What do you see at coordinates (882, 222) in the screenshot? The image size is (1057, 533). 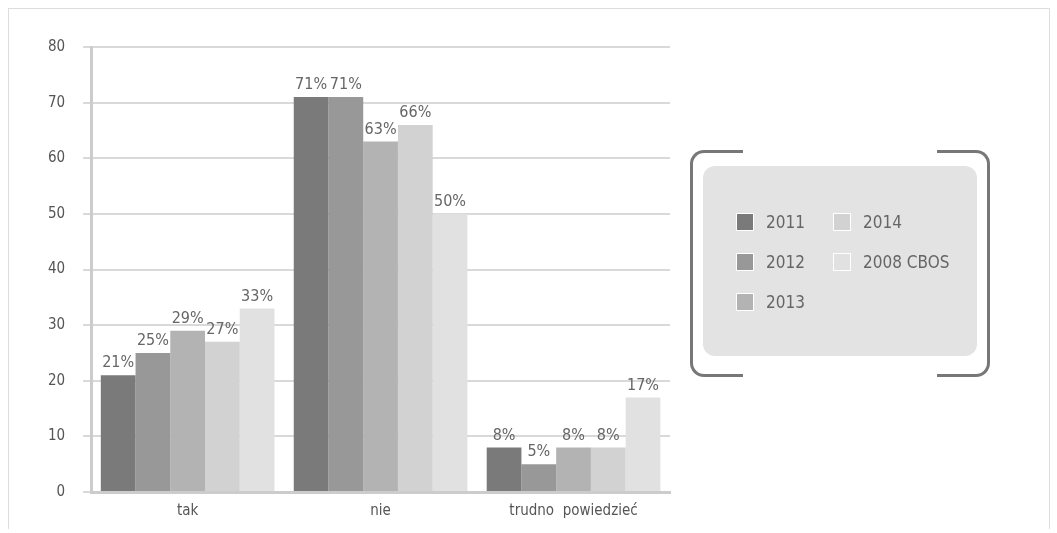 I see `legend-label: 2014` at bounding box center [882, 222].